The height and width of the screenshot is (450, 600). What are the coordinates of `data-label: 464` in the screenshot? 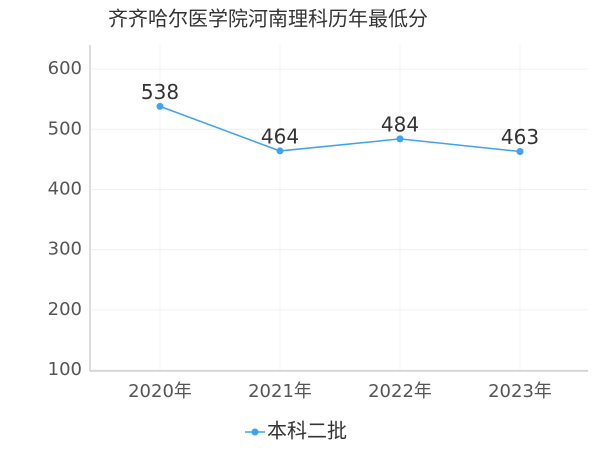 It's located at (280, 136).